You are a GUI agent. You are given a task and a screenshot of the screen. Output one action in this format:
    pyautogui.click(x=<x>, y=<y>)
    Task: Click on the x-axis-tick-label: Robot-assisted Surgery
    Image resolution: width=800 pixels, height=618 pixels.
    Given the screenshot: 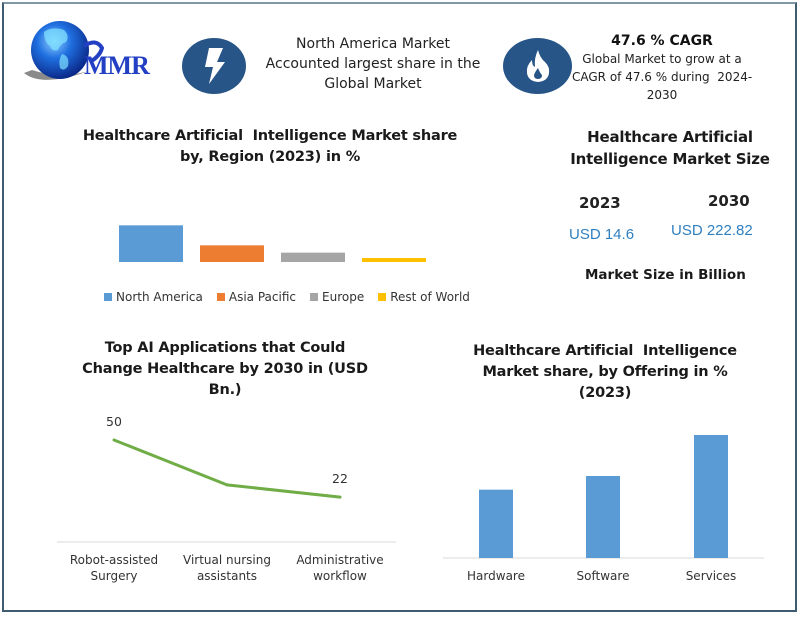 What is the action you would take?
    pyautogui.click(x=114, y=568)
    